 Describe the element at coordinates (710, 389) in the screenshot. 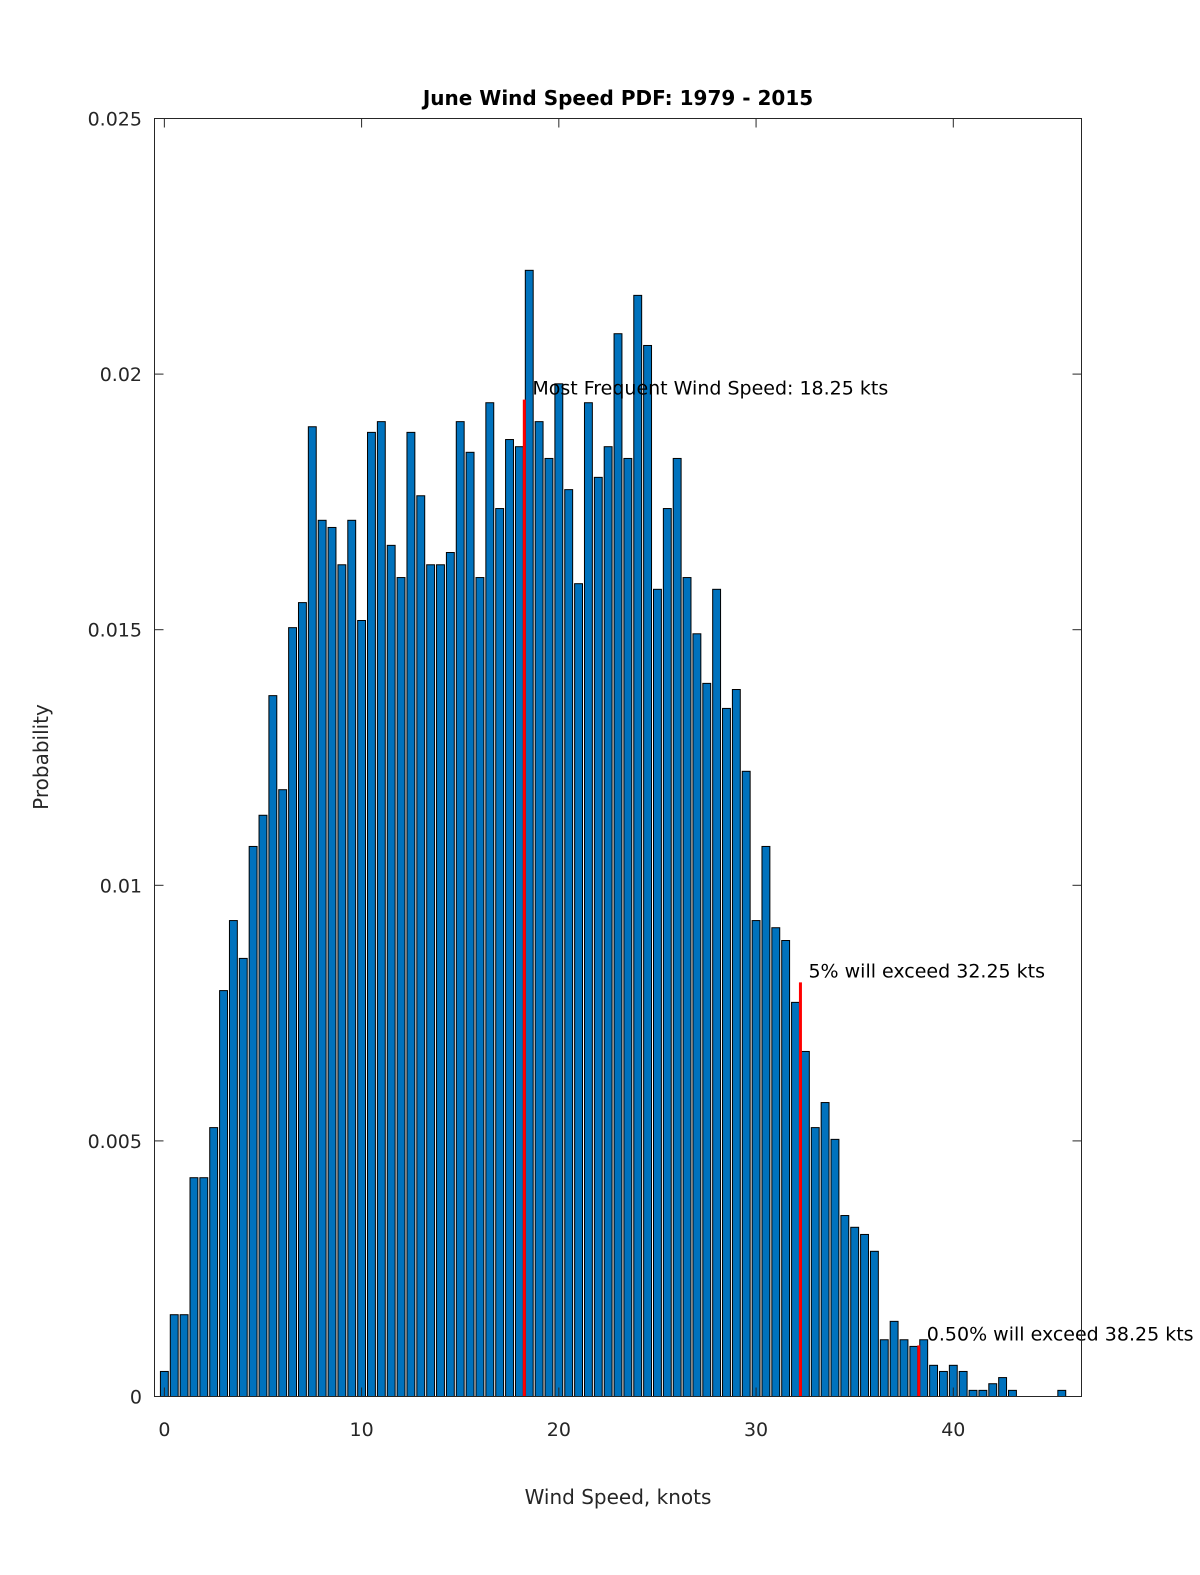

I see `annotation-label: Most Frequent Wind Speed: 18.25 kts` at that location.